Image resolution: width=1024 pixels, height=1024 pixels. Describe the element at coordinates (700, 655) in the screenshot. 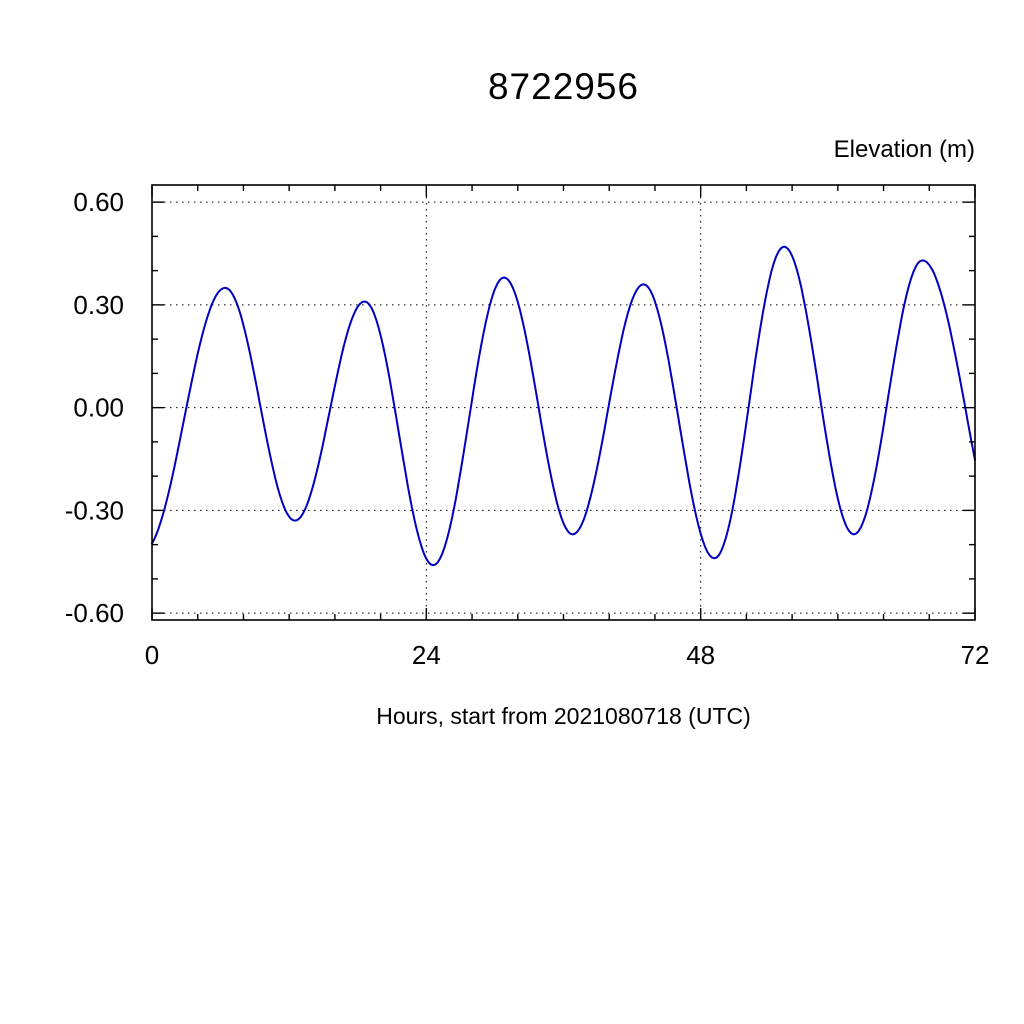

I see `x-tick-label: 48` at that location.